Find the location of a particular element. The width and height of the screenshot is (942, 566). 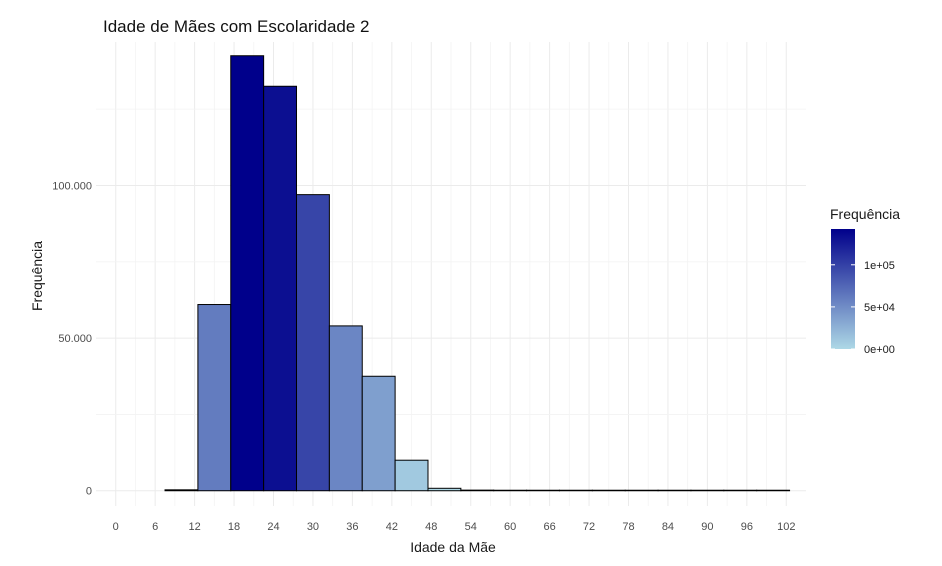

x-tick-label: 30 is located at coordinates (313, 527).